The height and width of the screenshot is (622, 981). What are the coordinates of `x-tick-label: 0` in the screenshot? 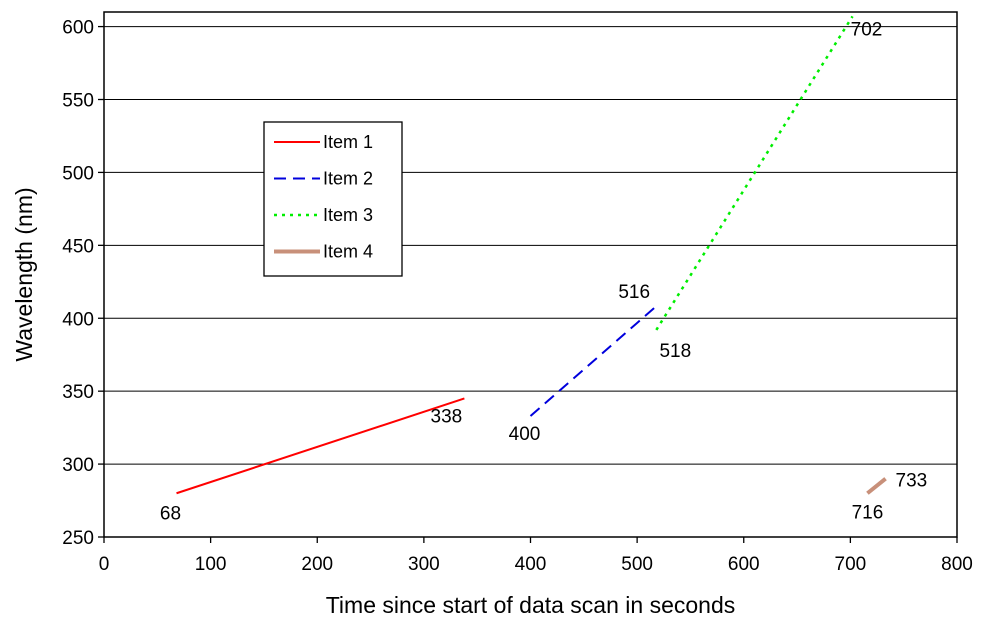 It's located at (104, 564).